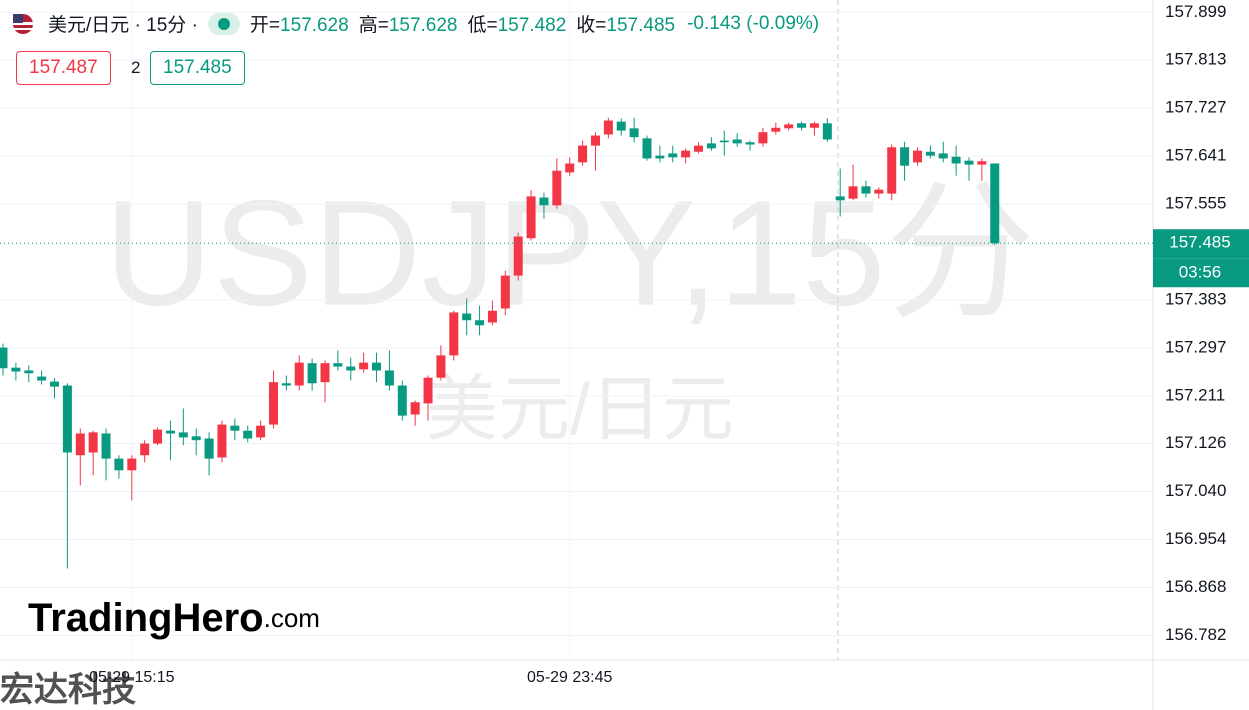  Describe the element at coordinates (1195, 203) in the screenshot. I see `y-tick-label: 157.555` at that location.